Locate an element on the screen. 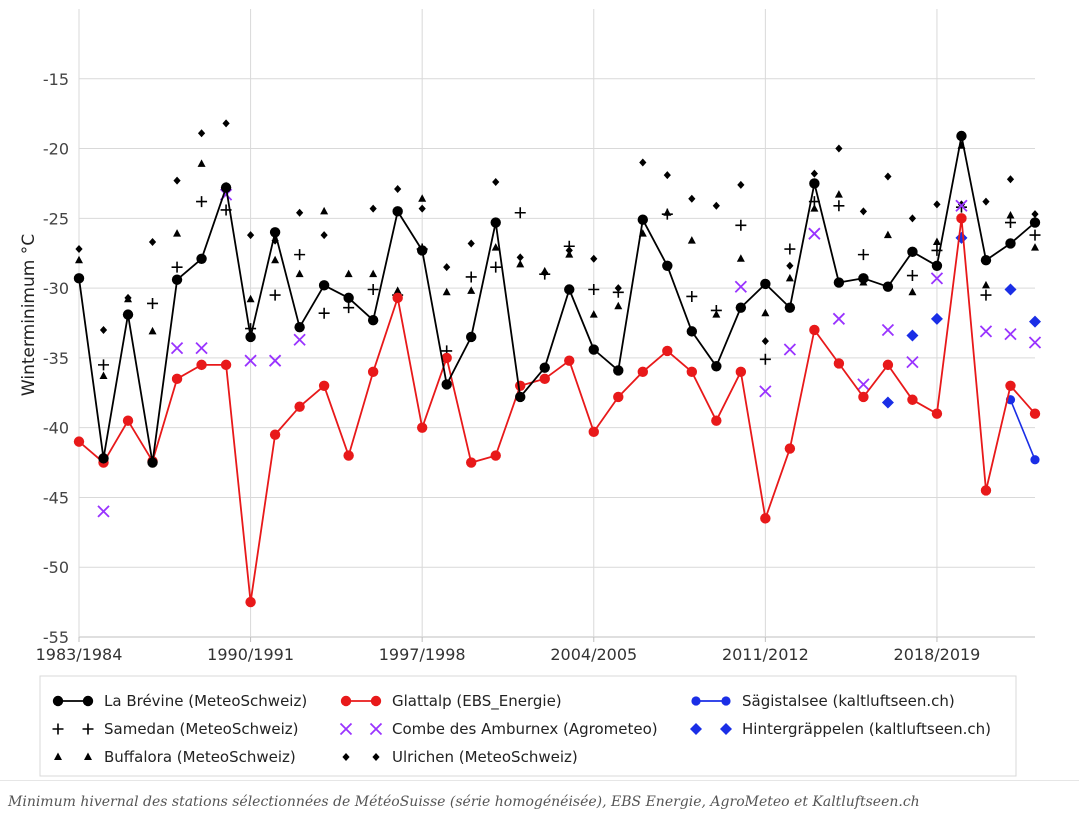 Image resolution: width=1079 pixels, height=833 pixels. legend-label: Samedan (MeteoSchweiz) is located at coordinates (201, 729).